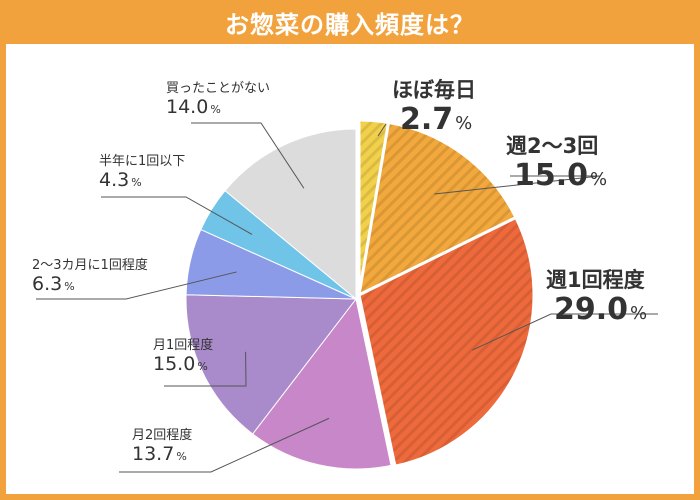 The height and width of the screenshot is (500, 700). Describe the element at coordinates (53, 284) in the screenshot. I see `slice-value-label: 6.3%` at that location.